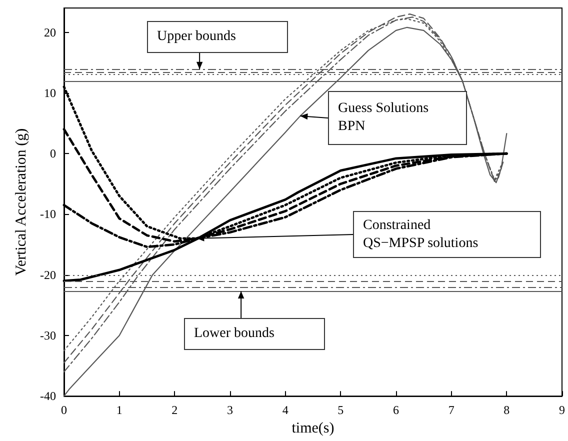 This screenshot has width=568, height=441. What do you see at coordinates (254, 334) in the screenshot?
I see `note-box: Lower bounds` at bounding box center [254, 334].